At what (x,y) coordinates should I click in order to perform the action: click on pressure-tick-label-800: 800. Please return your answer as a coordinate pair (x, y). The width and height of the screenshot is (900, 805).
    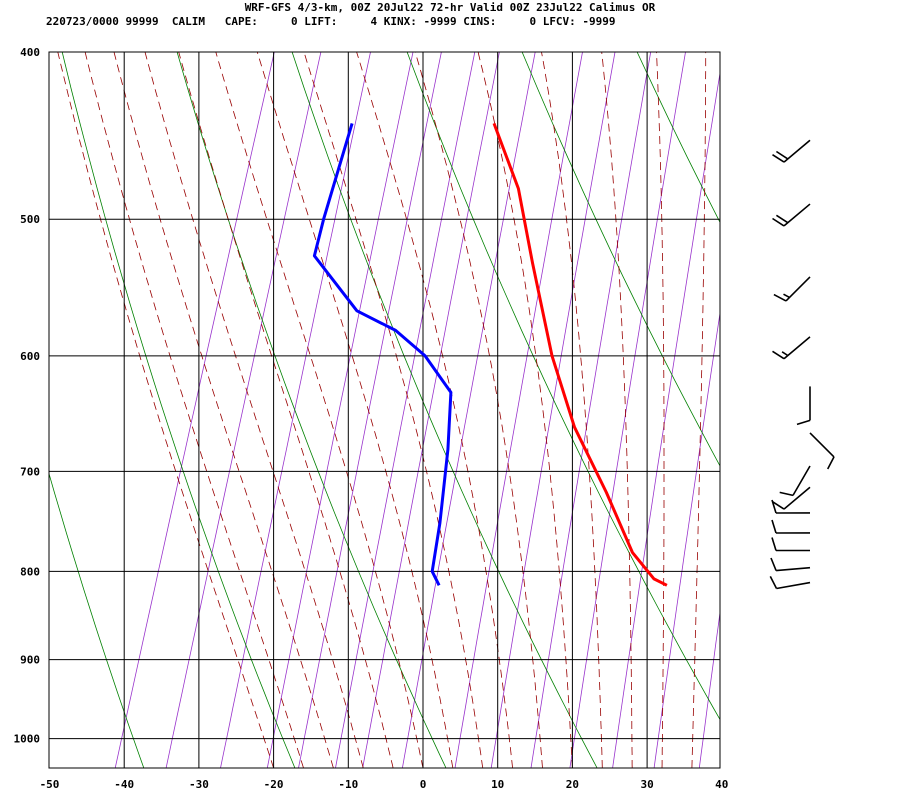
    Looking at the image, I should click on (30, 571).